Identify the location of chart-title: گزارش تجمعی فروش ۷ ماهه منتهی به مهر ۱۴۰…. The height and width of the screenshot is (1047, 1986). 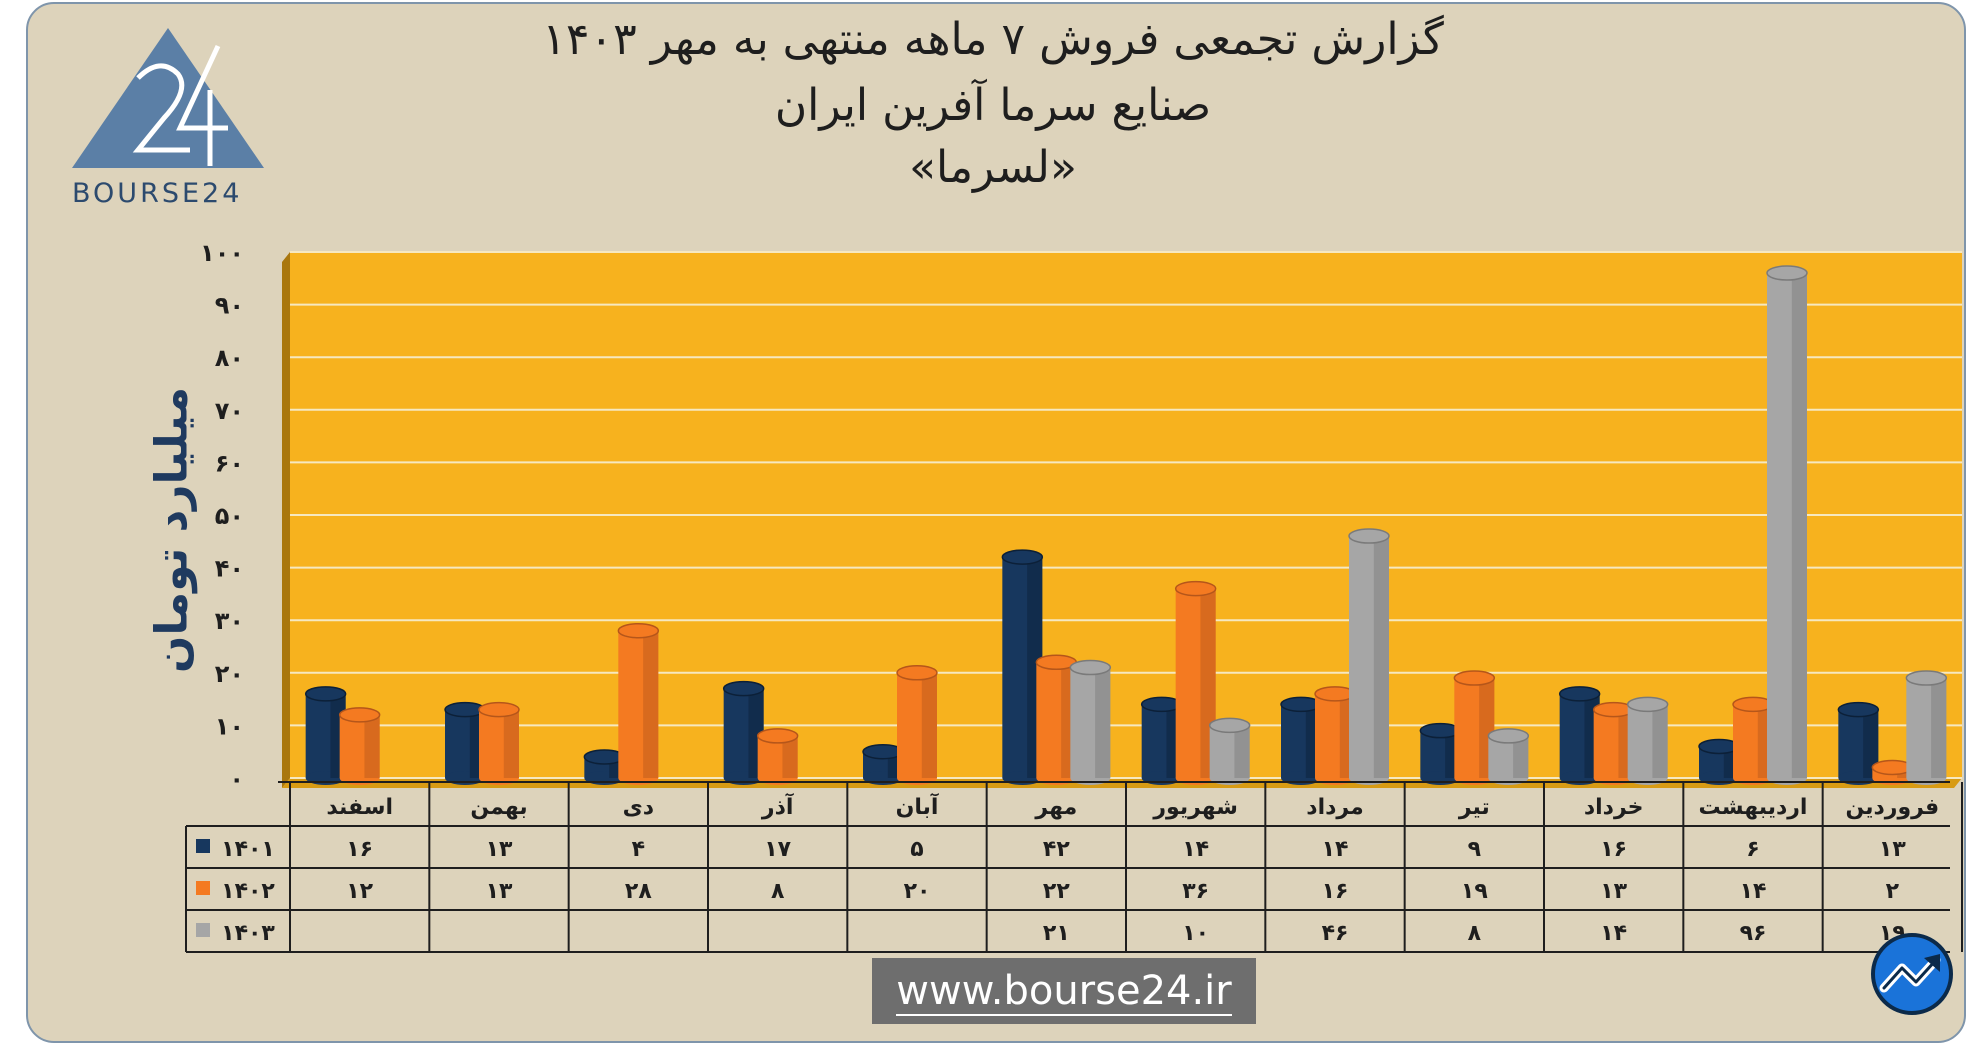
(993, 39).